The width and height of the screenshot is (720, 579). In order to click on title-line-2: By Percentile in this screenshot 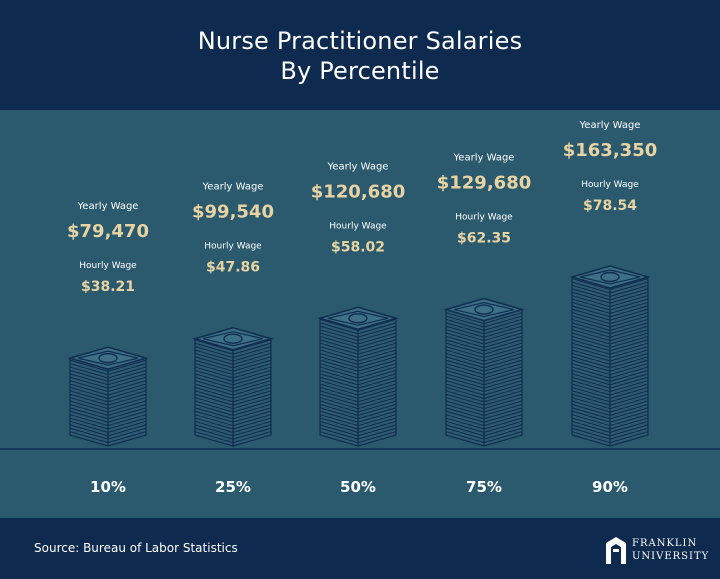, I will do `click(360, 71)`.